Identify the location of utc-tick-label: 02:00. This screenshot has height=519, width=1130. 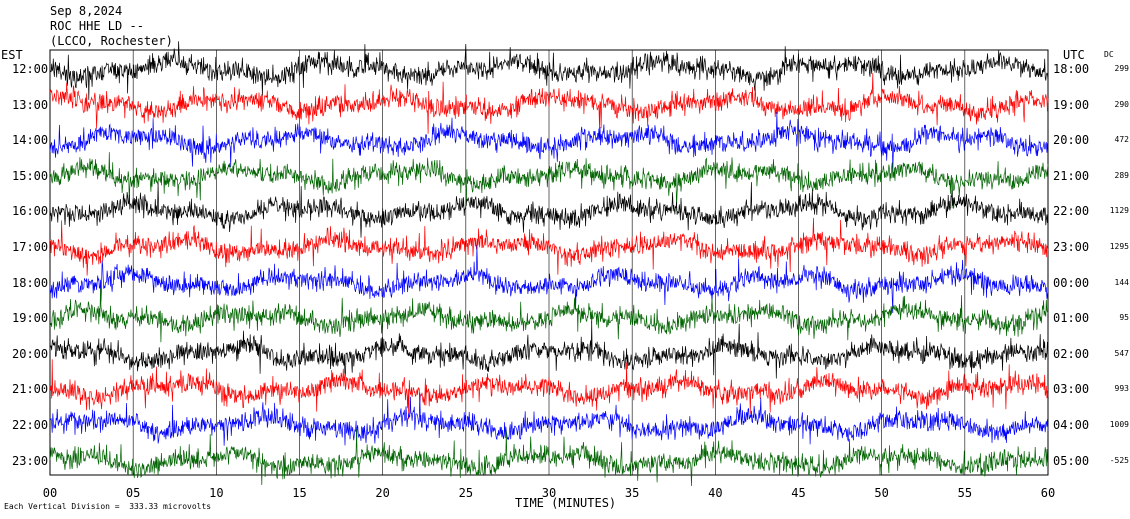
(1071, 353).